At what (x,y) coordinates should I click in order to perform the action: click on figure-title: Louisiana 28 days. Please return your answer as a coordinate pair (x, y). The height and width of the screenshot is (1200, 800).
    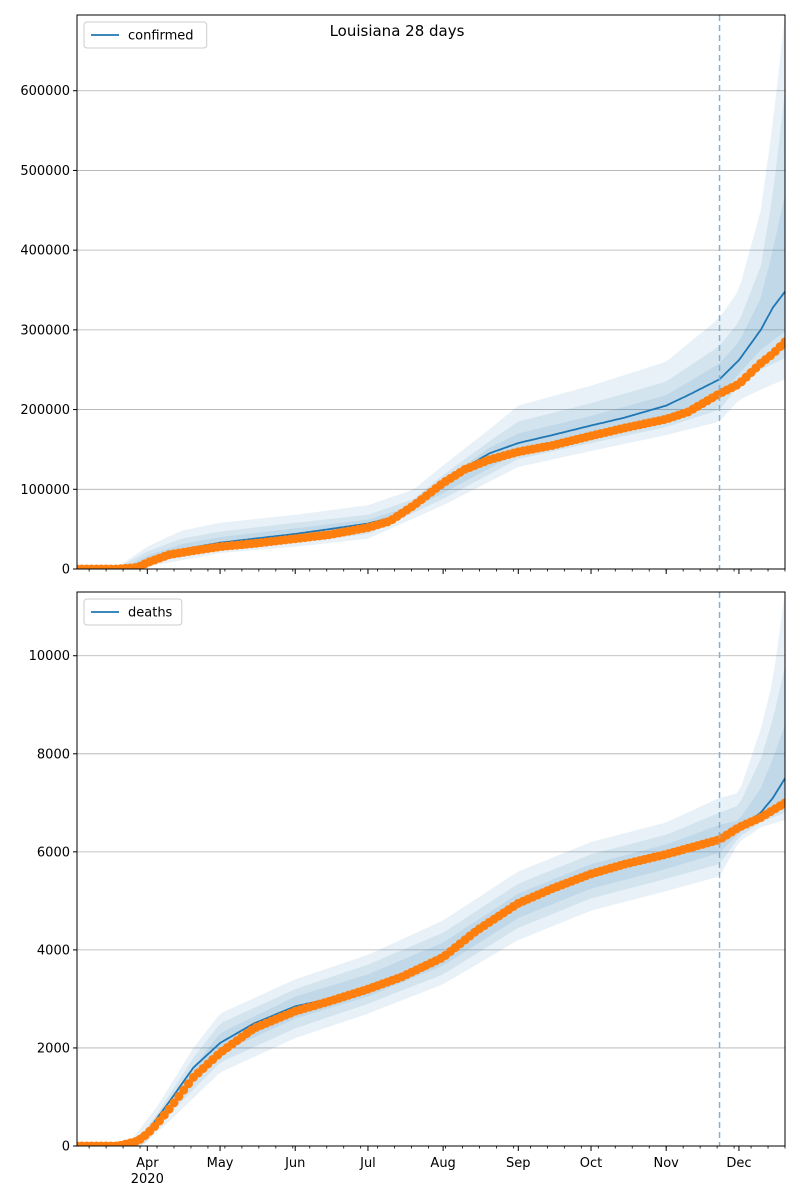
    Looking at the image, I should click on (397, 31).